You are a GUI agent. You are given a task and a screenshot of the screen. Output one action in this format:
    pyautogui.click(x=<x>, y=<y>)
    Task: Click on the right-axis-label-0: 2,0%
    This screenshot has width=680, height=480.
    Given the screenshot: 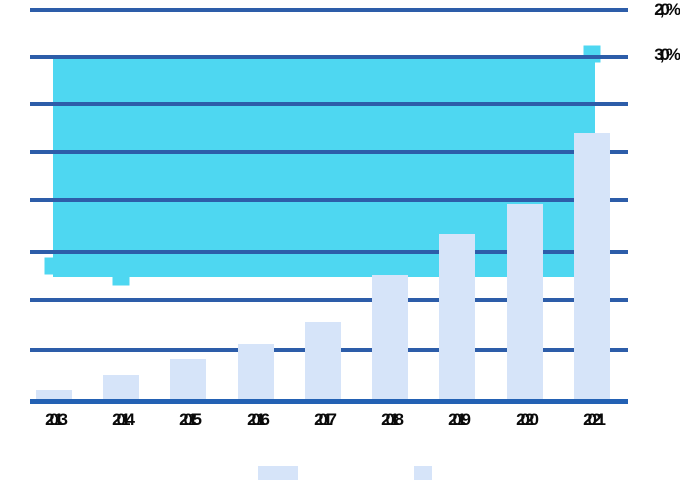 What is the action you would take?
    pyautogui.click(x=667, y=9)
    